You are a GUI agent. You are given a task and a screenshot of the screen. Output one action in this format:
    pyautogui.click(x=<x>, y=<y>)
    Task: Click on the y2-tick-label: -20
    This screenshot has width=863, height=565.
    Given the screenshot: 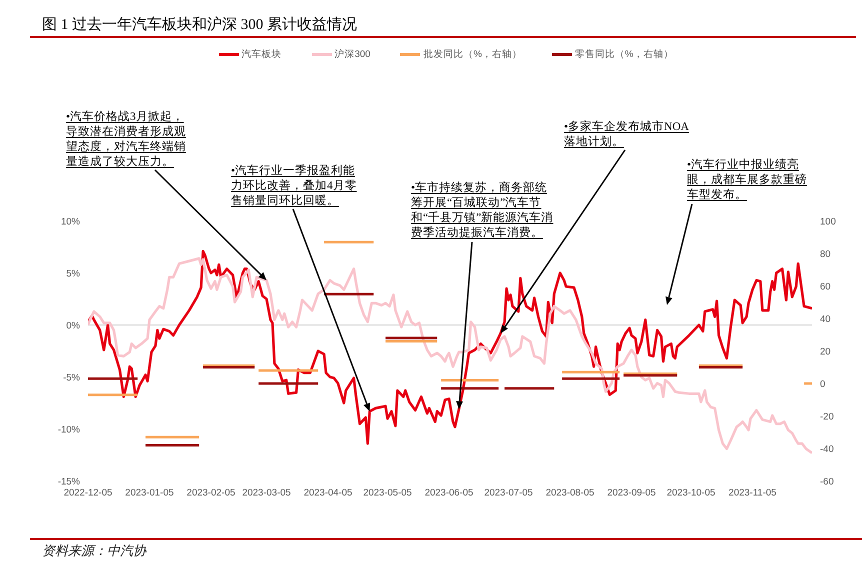 What is the action you would take?
    pyautogui.click(x=827, y=416)
    